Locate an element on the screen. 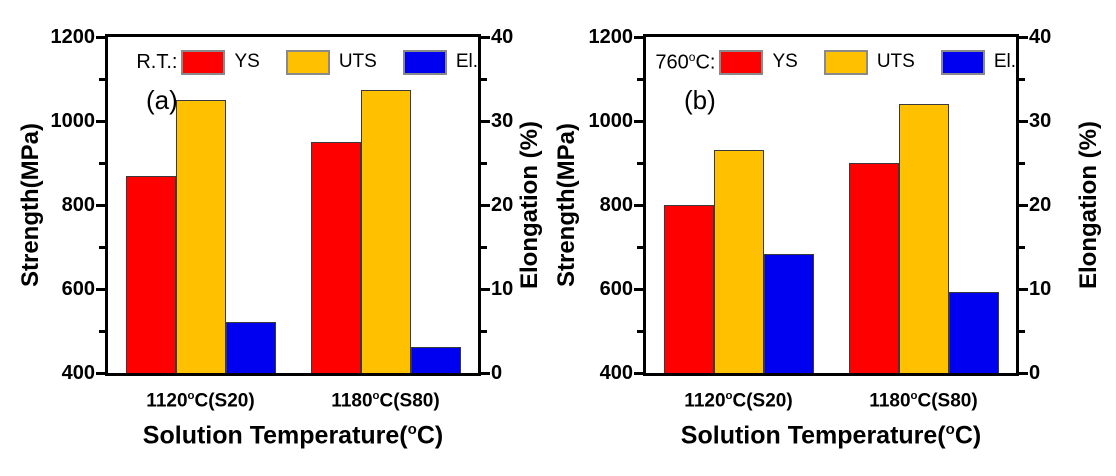 This screenshot has width=1116, height=476. legend-prefix: R.T.: is located at coordinates (157, 61).